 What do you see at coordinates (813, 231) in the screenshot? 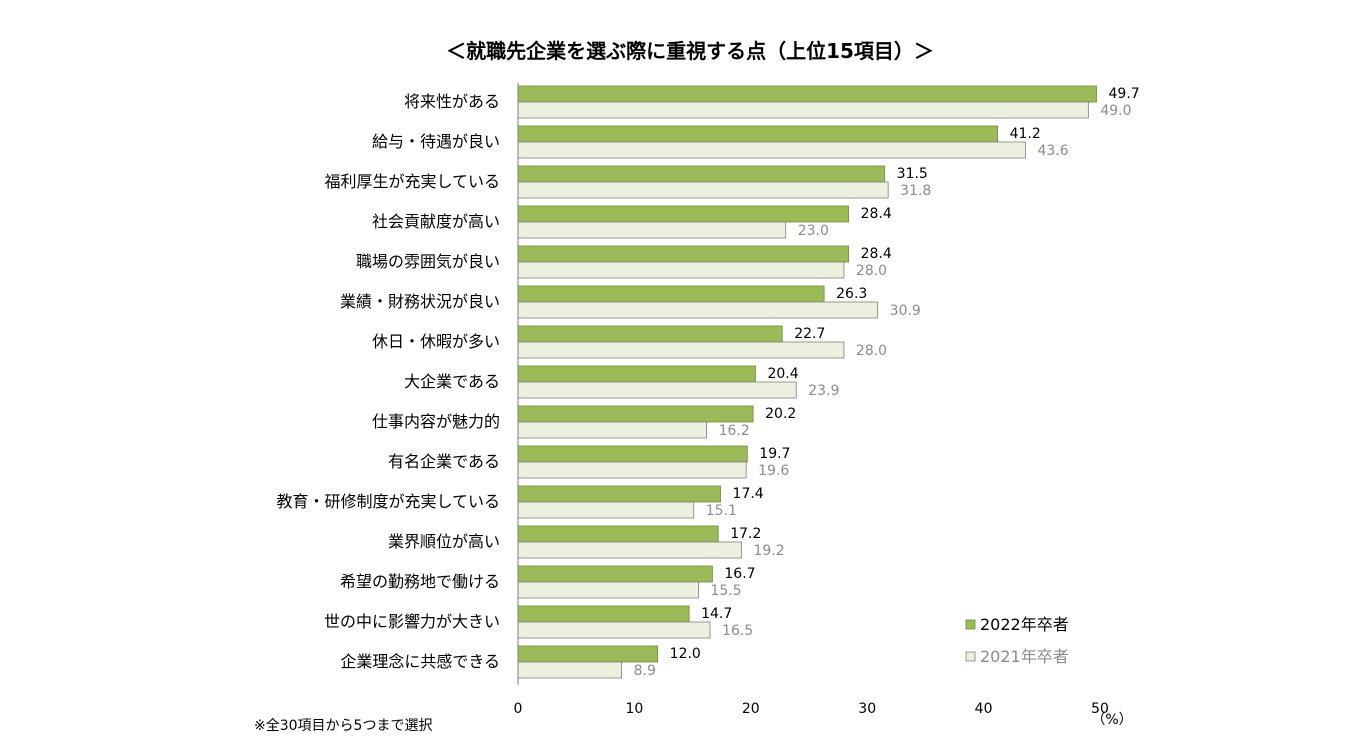
I see `data-label-2021: 23.0` at bounding box center [813, 231].